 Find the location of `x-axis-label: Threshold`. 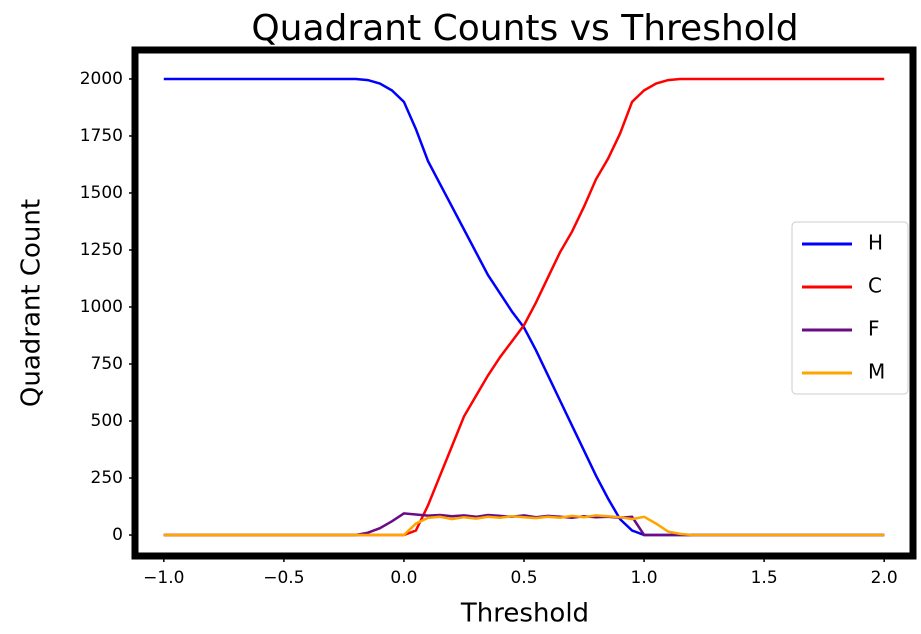

x-axis-label: Threshold is located at coordinates (524, 614).